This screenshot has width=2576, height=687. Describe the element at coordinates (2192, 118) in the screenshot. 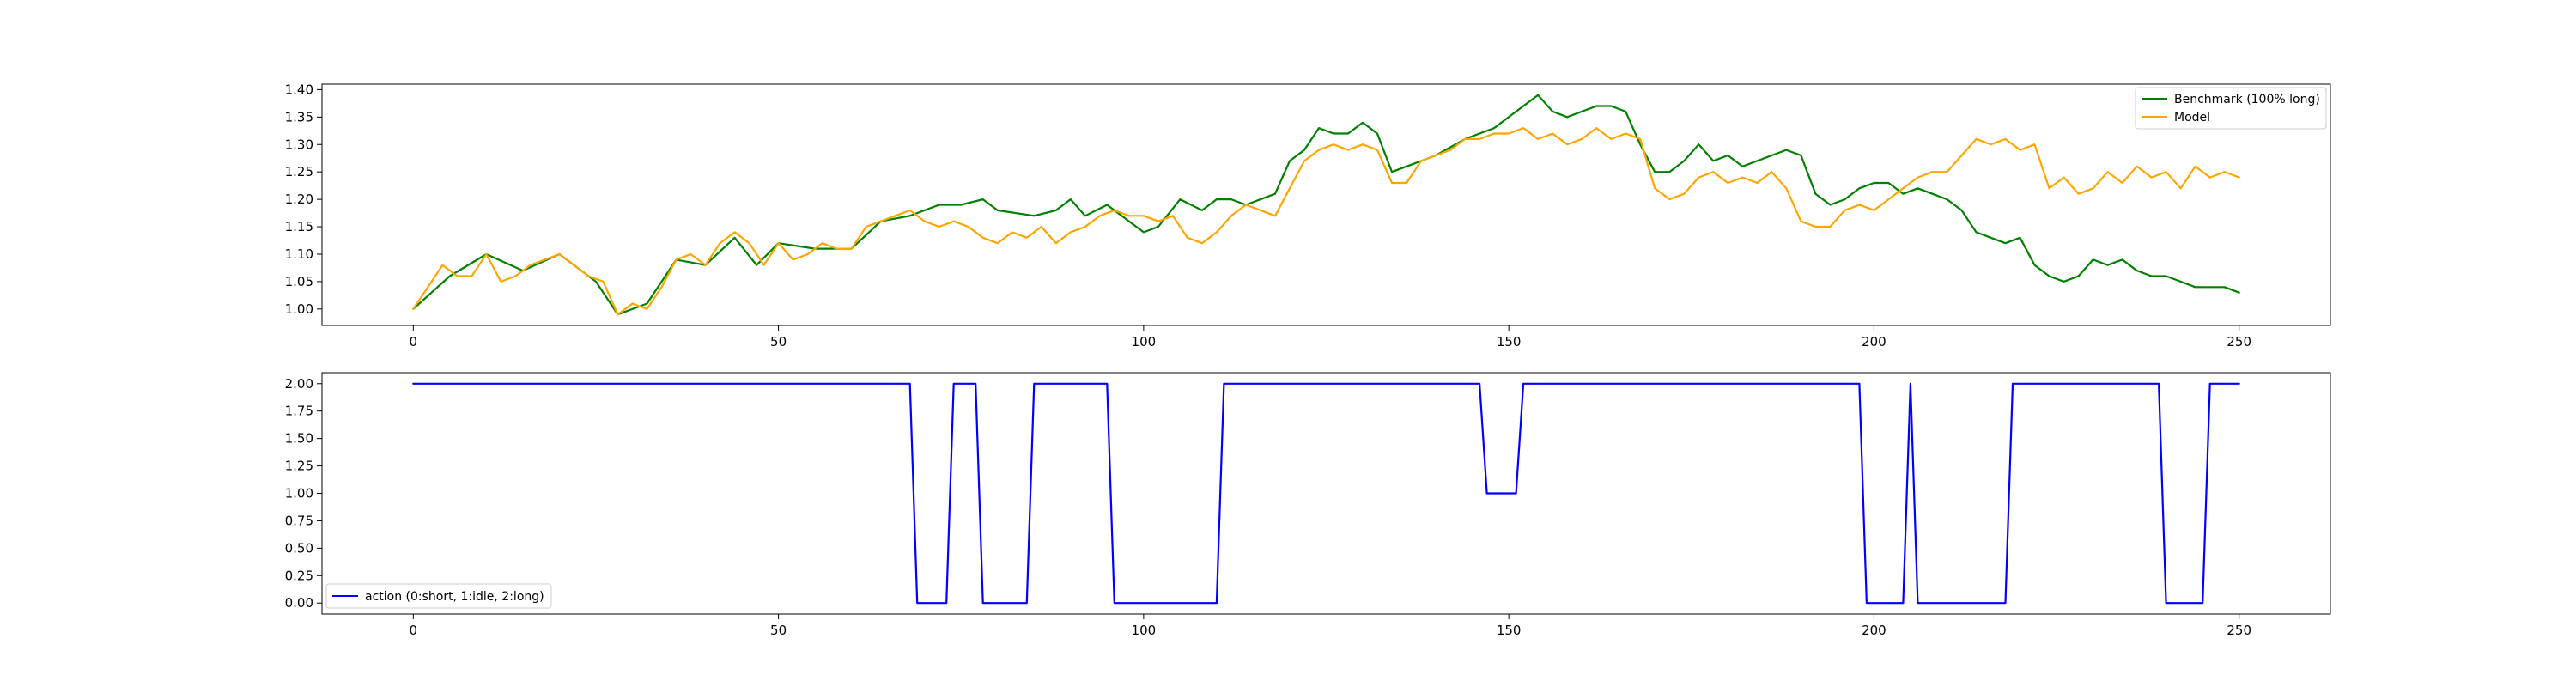

I see `legend-label-model: Model` at that location.